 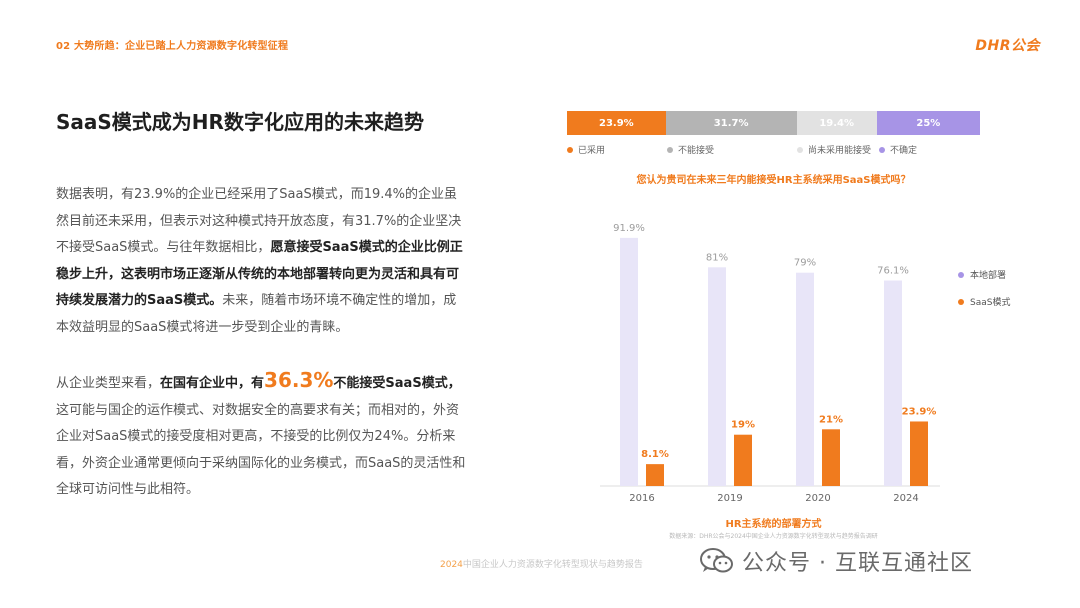 What do you see at coordinates (240, 122) in the screenshot?
I see `page-title: SaaS模式成为HR数字化应用的未来趋势` at bounding box center [240, 122].